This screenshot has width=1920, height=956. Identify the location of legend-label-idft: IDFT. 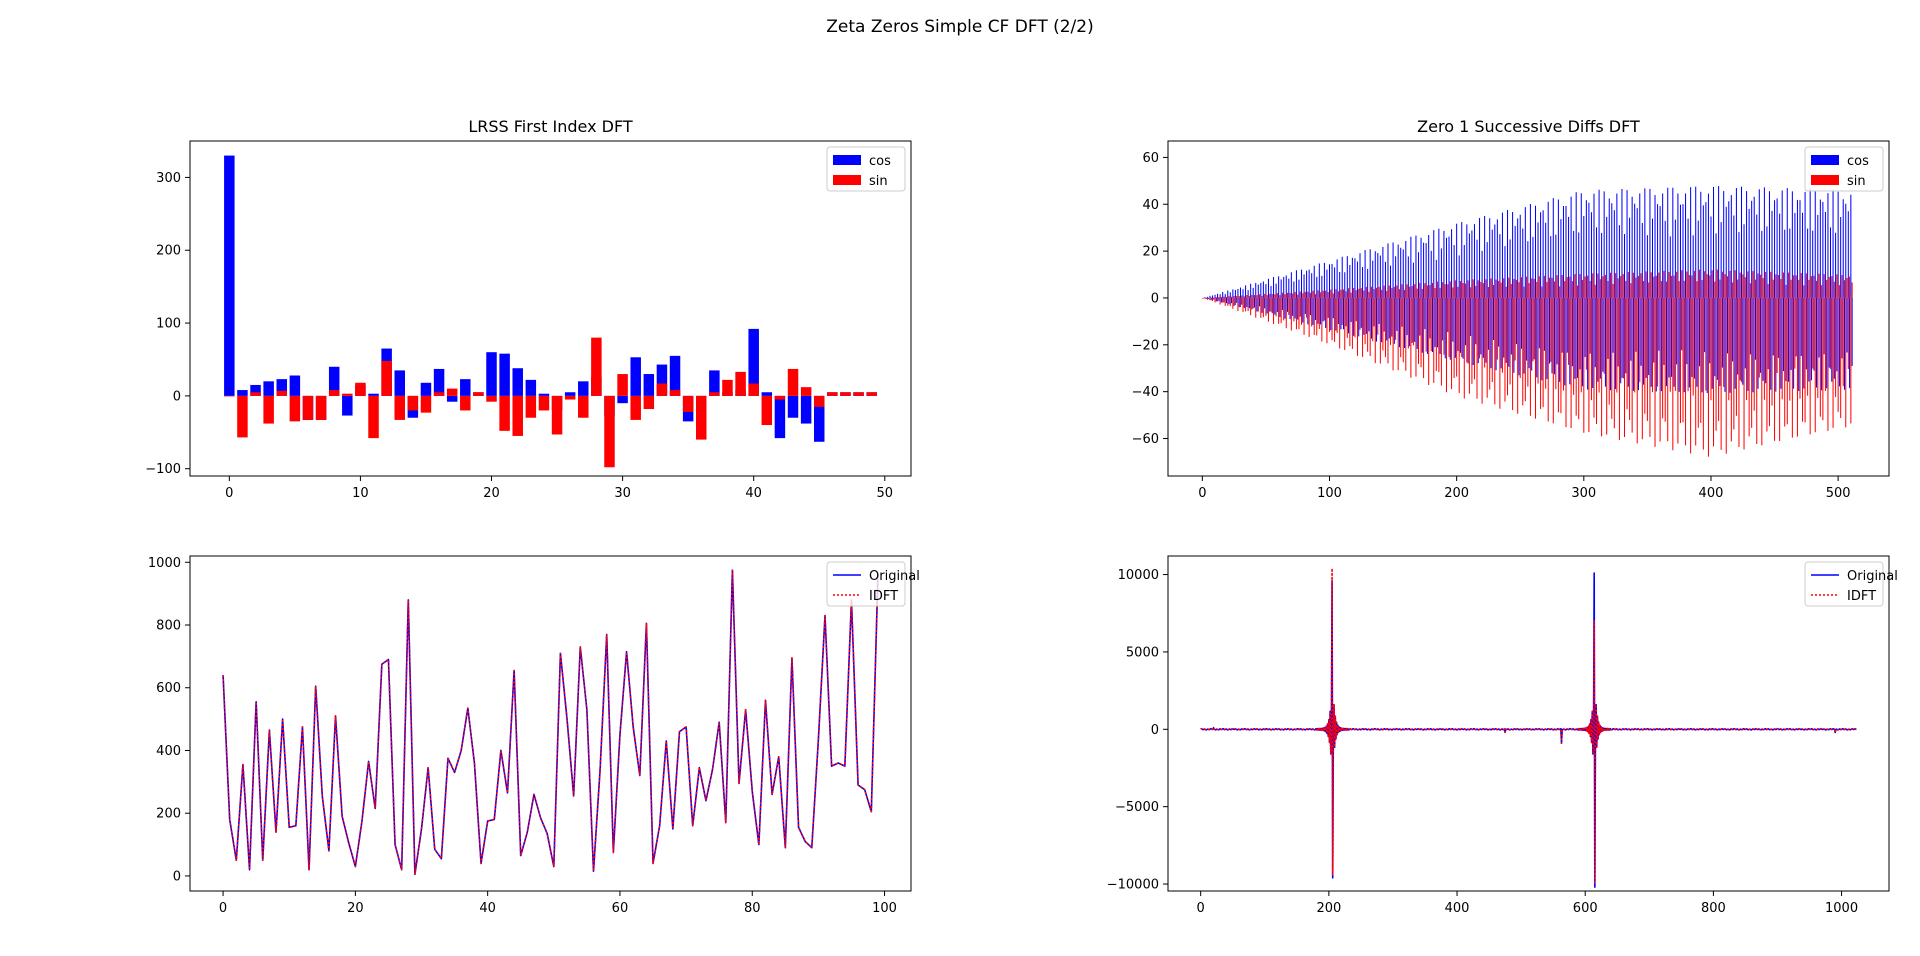
(1861, 596).